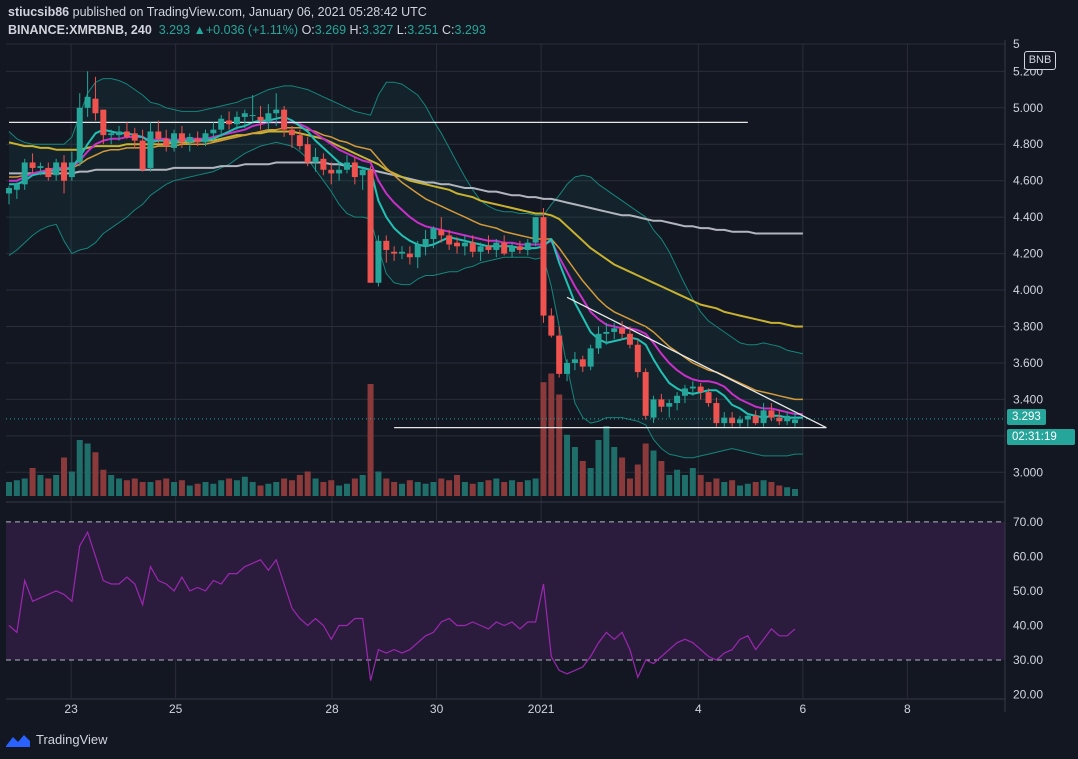 This screenshot has width=1078, height=759. Describe the element at coordinates (907, 709) in the screenshot. I see `time-tick-label: 8` at that location.